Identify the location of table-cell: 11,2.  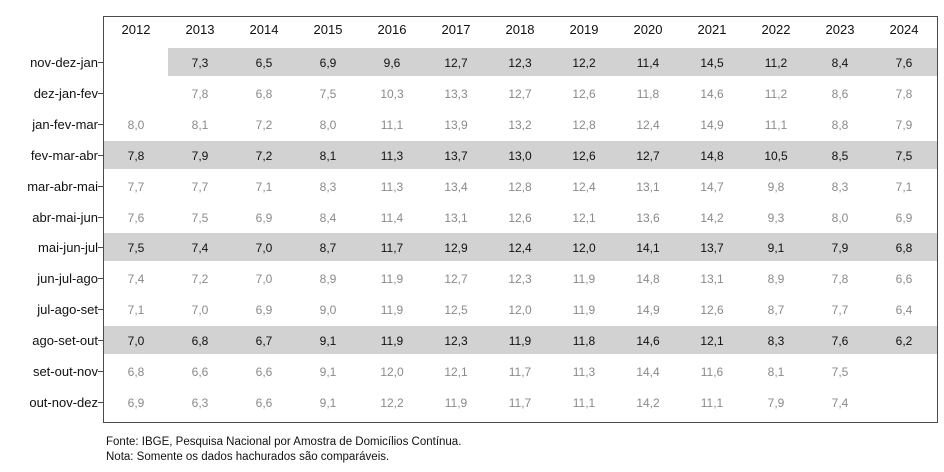
(776, 63).